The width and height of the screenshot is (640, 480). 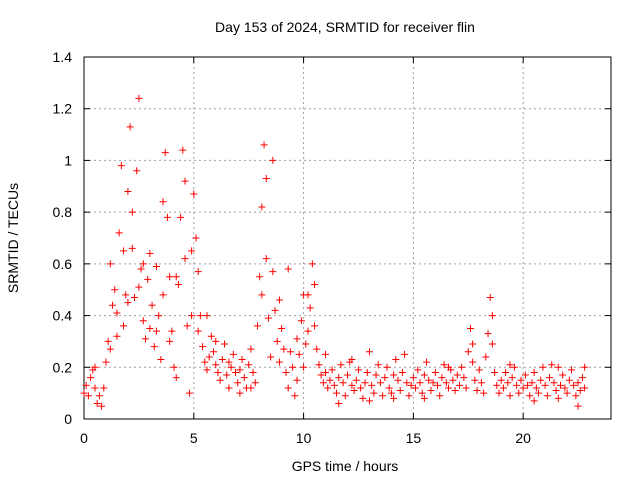 I want to click on x-axis-label: GPS time / hours, so click(x=345, y=466).